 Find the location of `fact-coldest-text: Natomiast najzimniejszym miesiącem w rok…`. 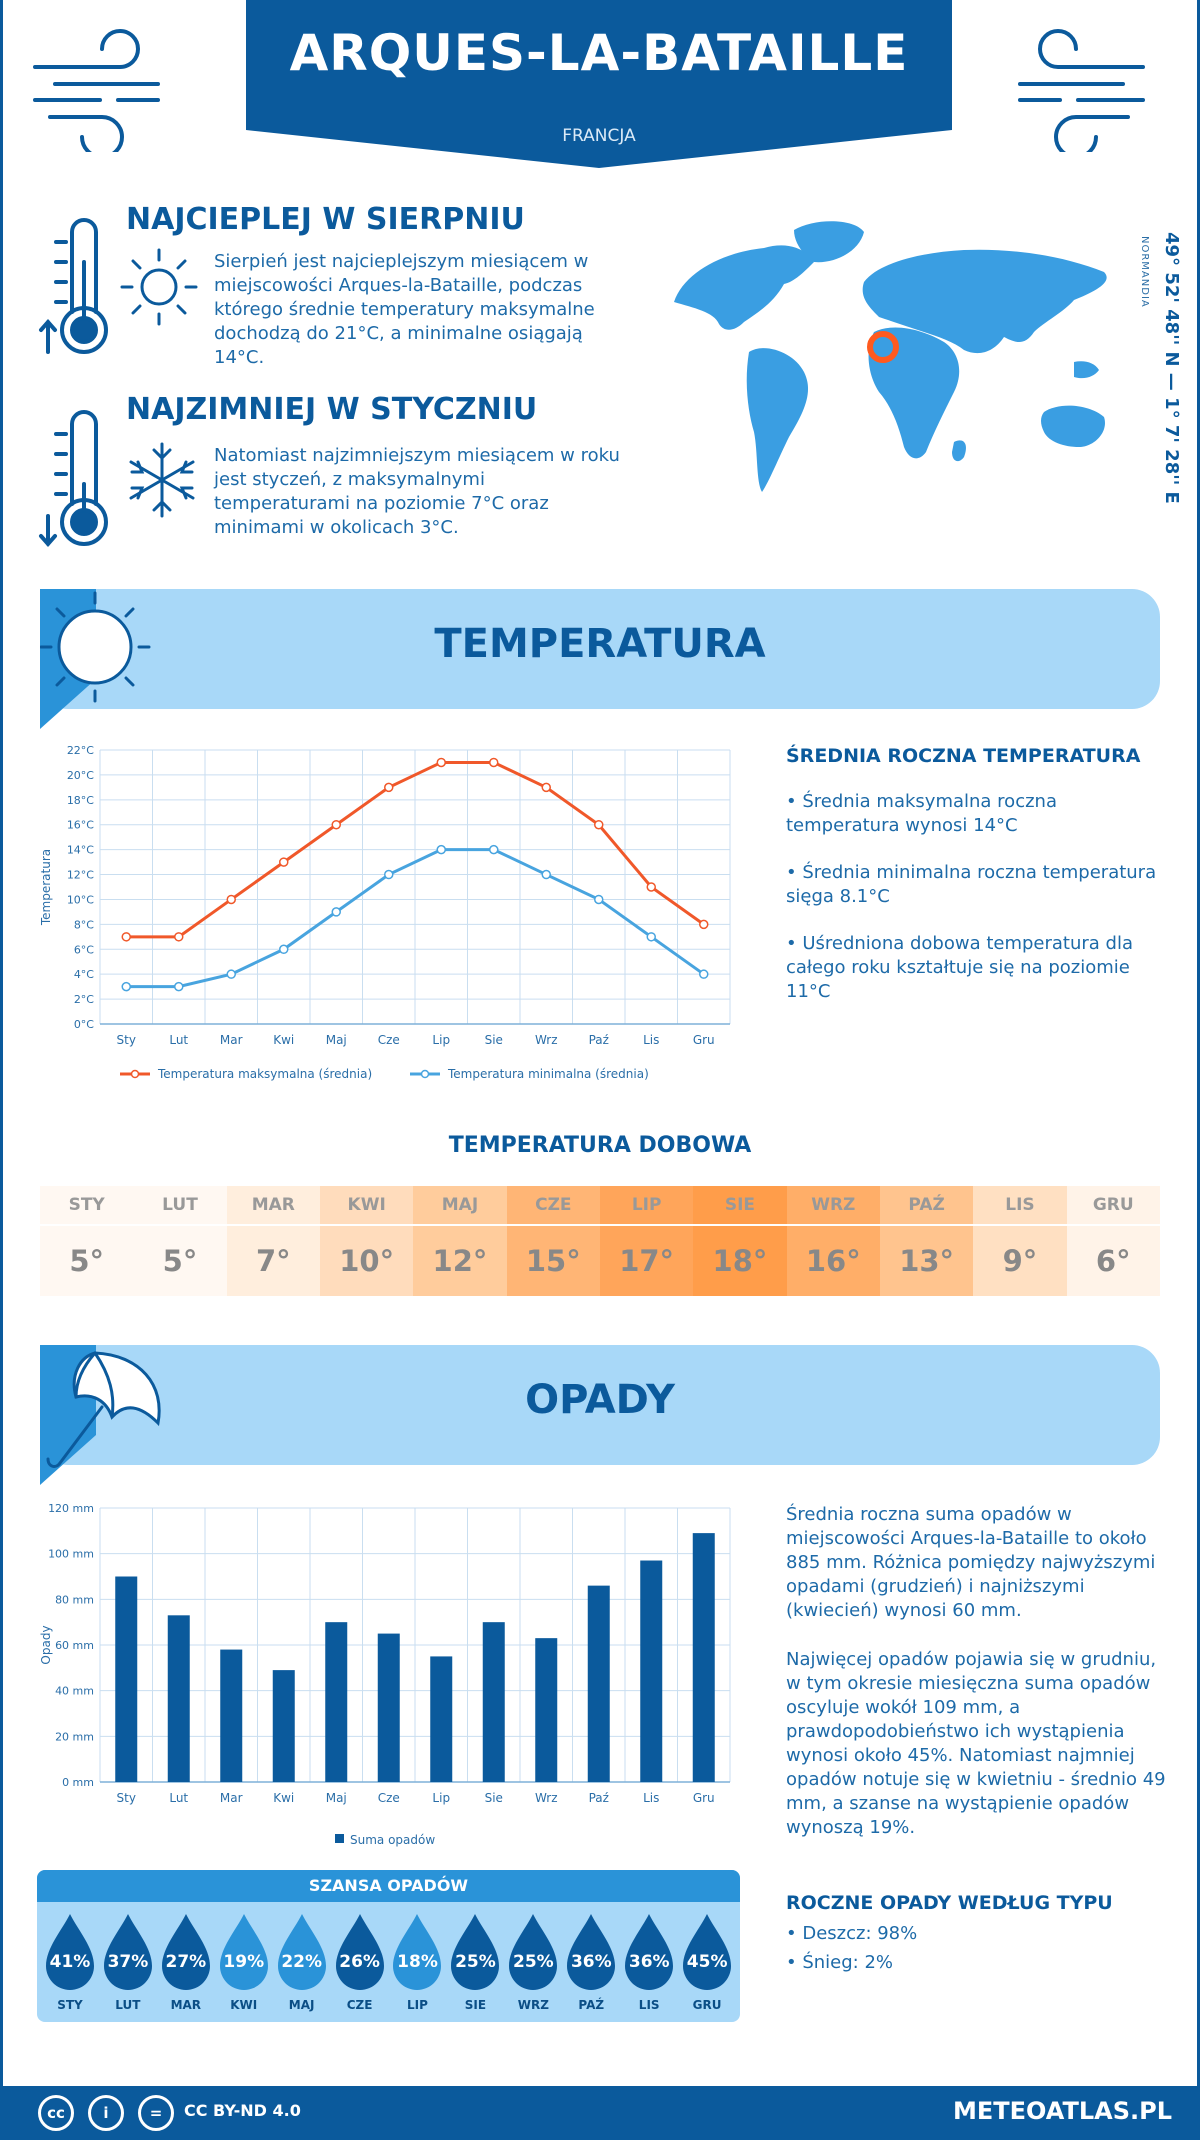

fact-coldest-text: Natomiast najzimniejszym miesiącem w rok… is located at coordinates (417, 491).